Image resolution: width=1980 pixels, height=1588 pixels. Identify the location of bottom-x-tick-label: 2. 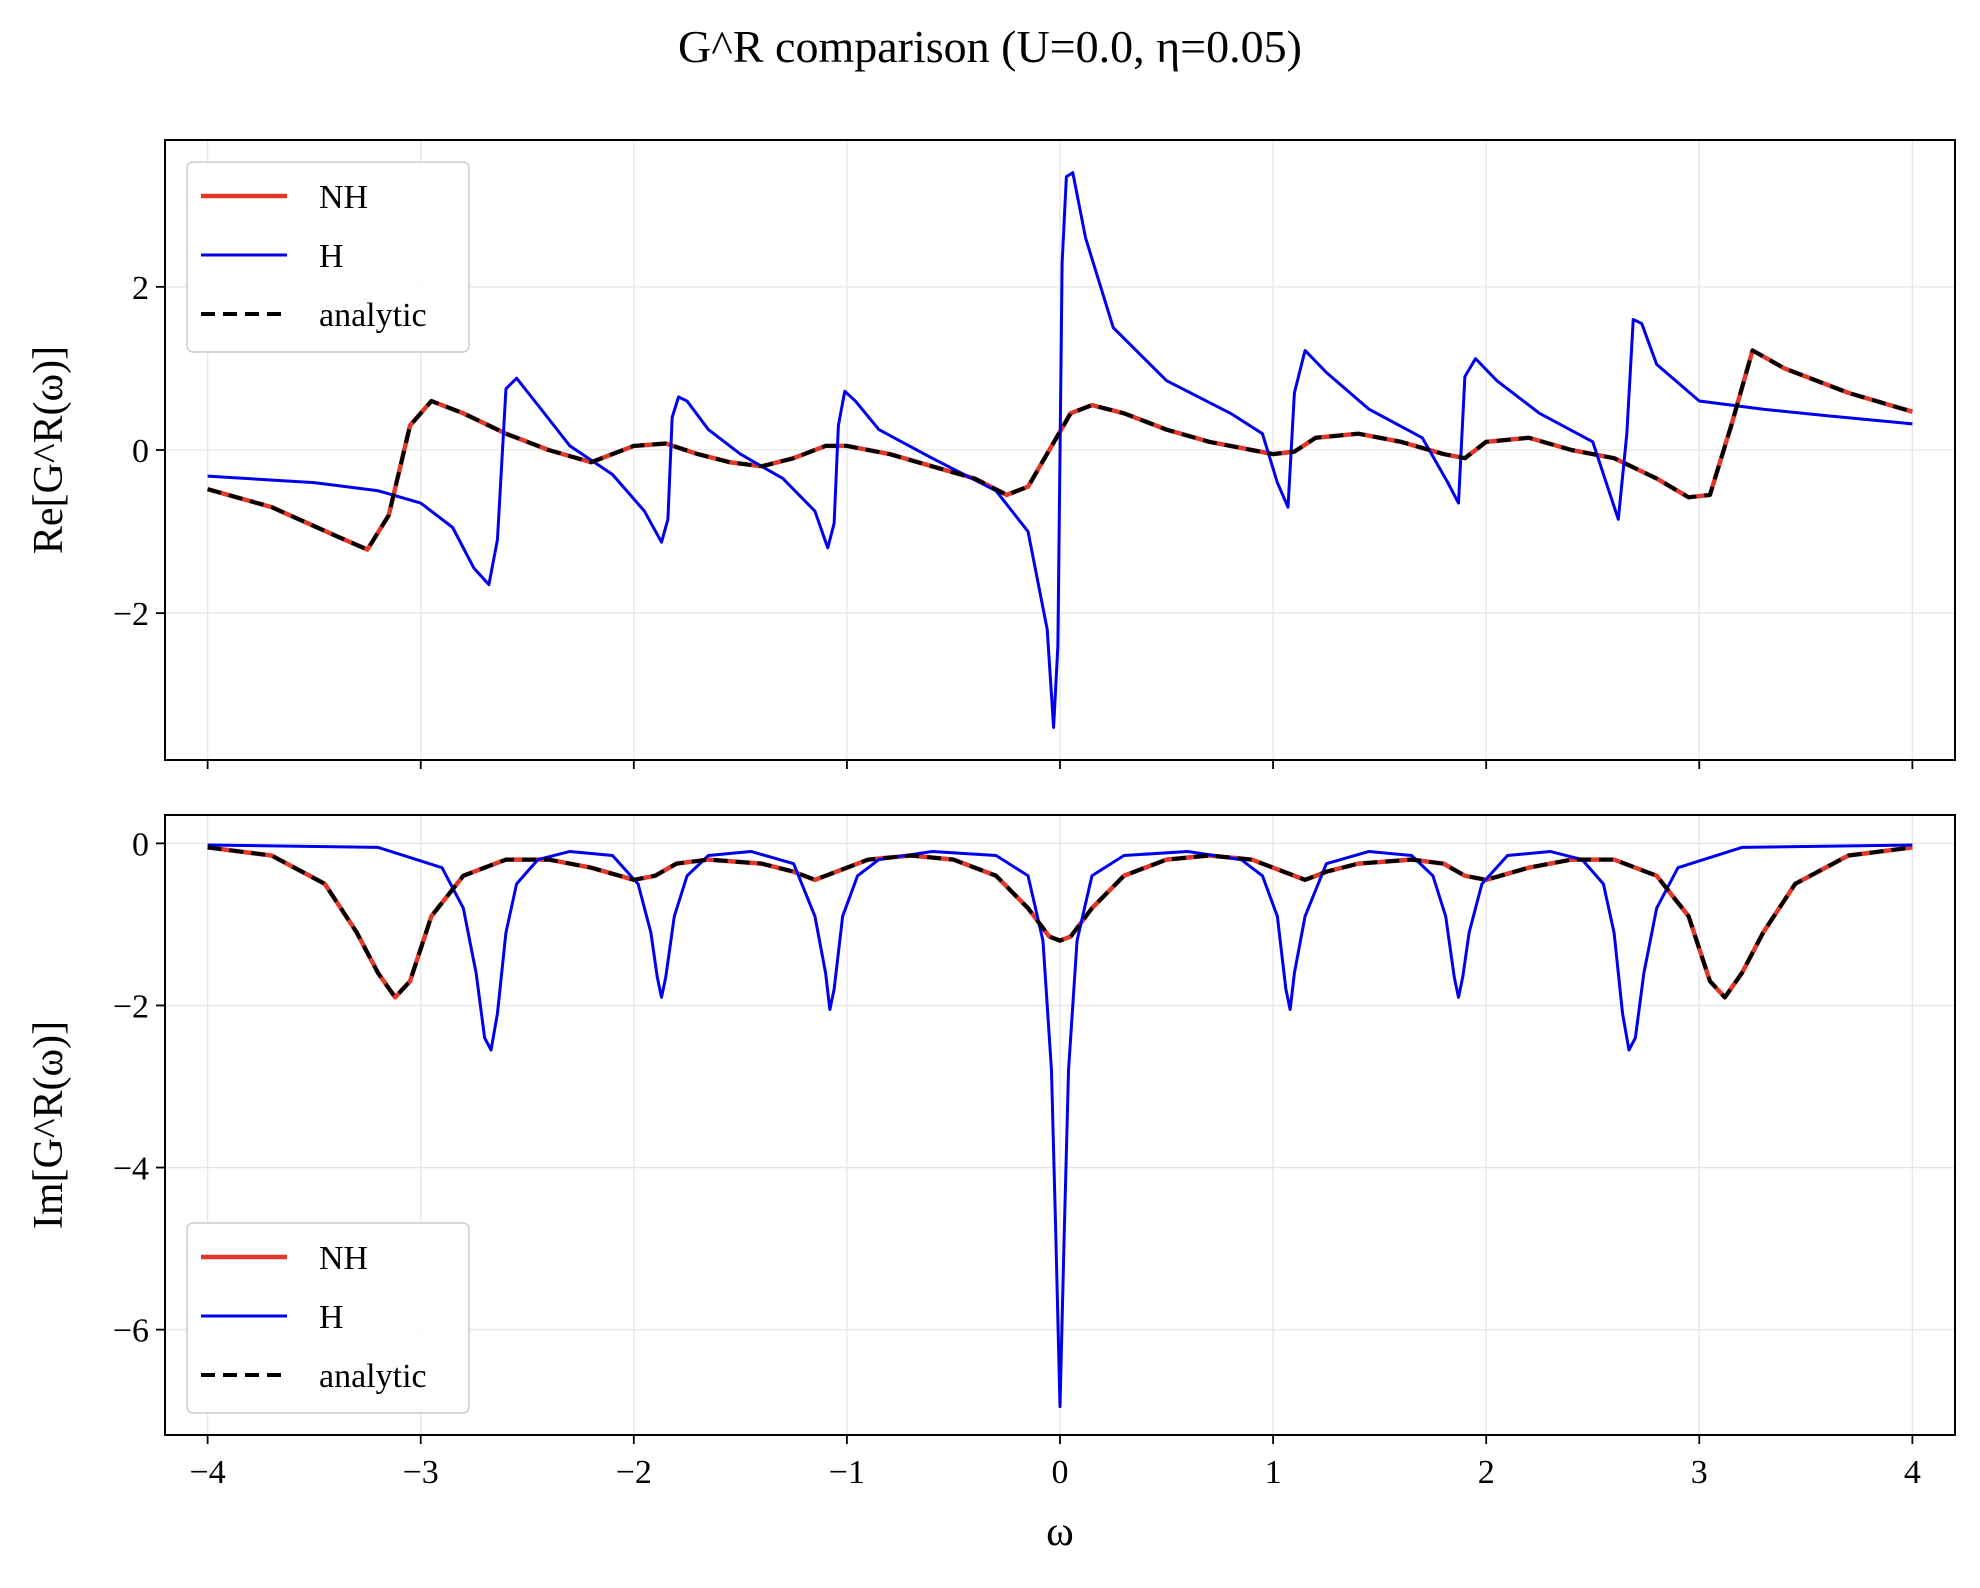
(1486, 1472).